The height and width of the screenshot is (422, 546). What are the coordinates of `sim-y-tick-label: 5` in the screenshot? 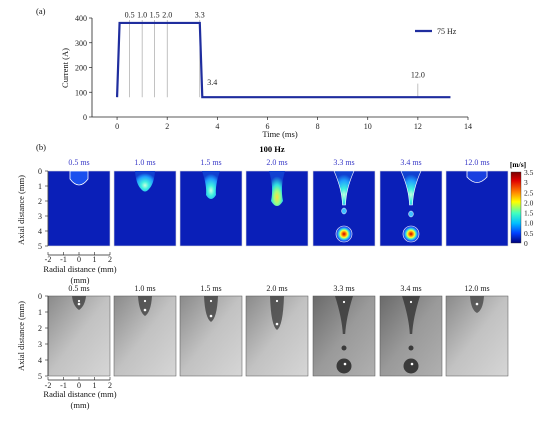 It's located at (40, 246).